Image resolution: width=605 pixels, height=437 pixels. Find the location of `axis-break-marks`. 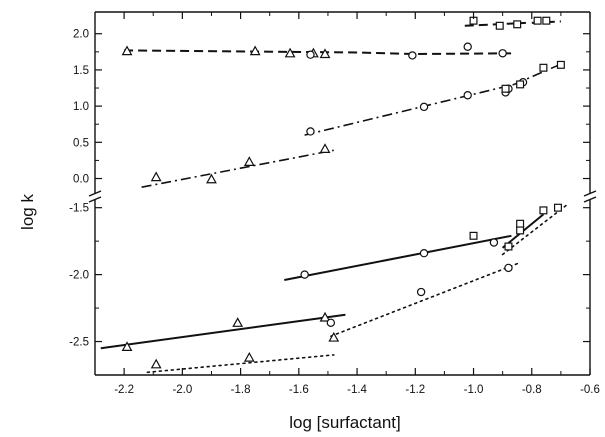

axis-break-marks is located at coordinates (342, 196).